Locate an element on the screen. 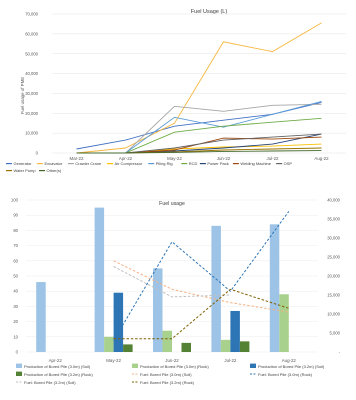 The width and height of the screenshot is (356, 400). chart2-xtick-label: Aug-22 is located at coordinates (289, 360).